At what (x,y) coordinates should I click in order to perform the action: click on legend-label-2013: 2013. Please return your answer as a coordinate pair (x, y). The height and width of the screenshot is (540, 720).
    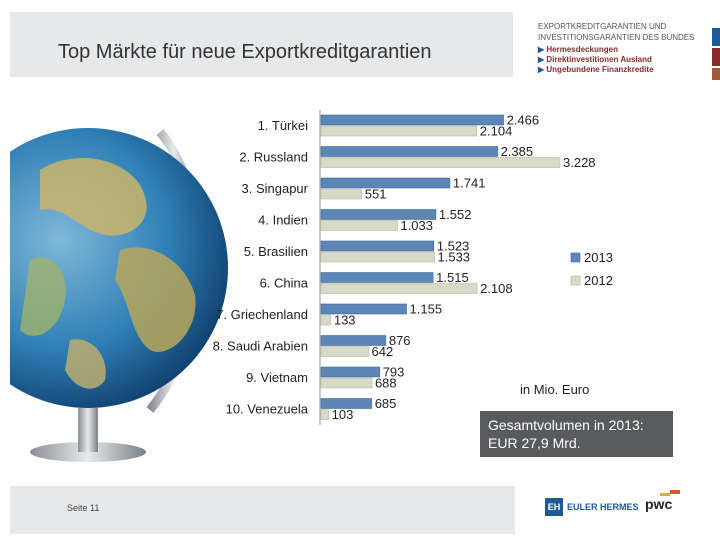
    Looking at the image, I should click on (598, 257).